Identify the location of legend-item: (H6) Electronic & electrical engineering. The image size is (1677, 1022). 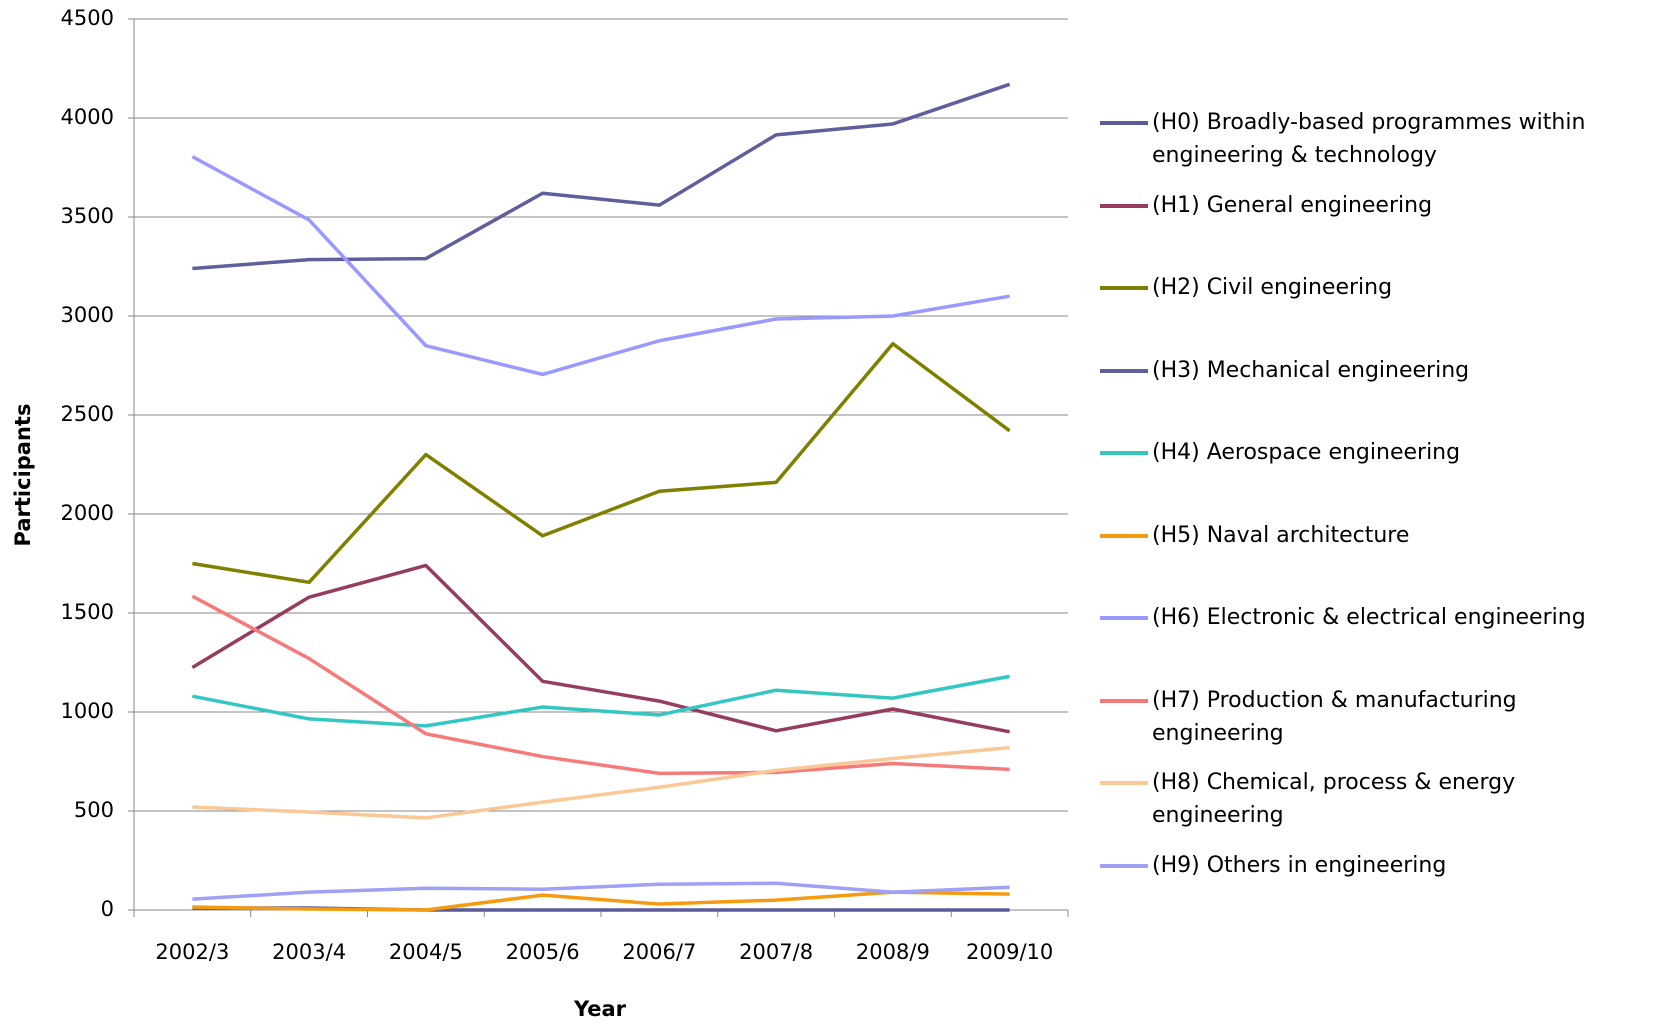
(1380, 617).